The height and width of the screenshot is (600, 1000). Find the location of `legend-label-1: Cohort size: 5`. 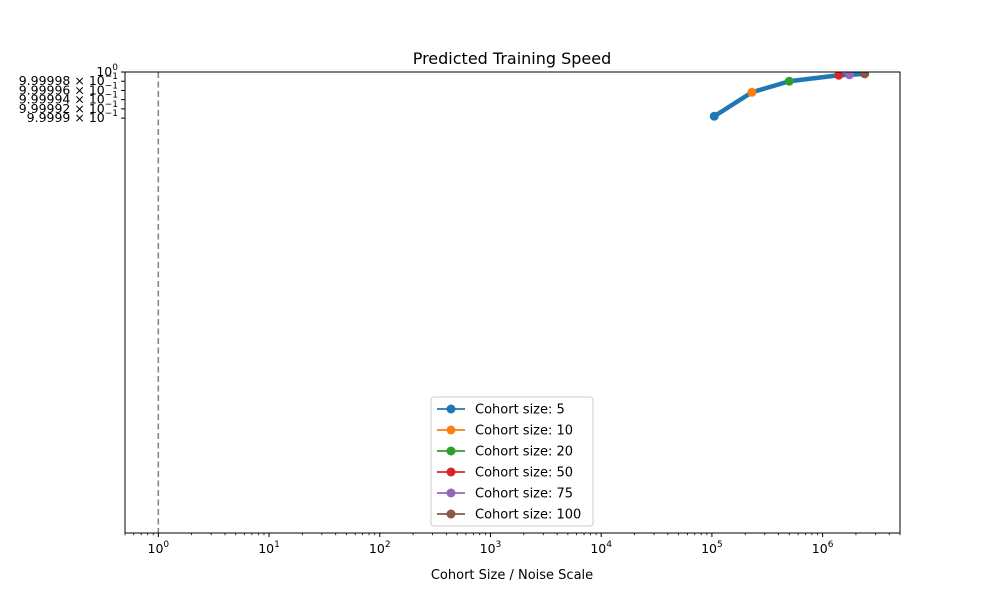

legend-label-1: Cohort size: 5 is located at coordinates (520, 410).